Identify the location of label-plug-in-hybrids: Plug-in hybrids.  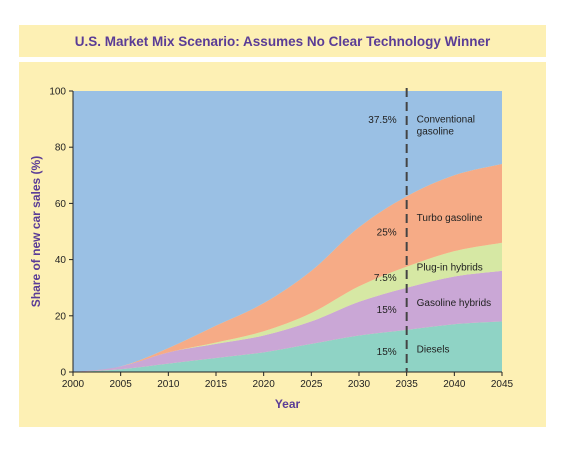
(450, 267).